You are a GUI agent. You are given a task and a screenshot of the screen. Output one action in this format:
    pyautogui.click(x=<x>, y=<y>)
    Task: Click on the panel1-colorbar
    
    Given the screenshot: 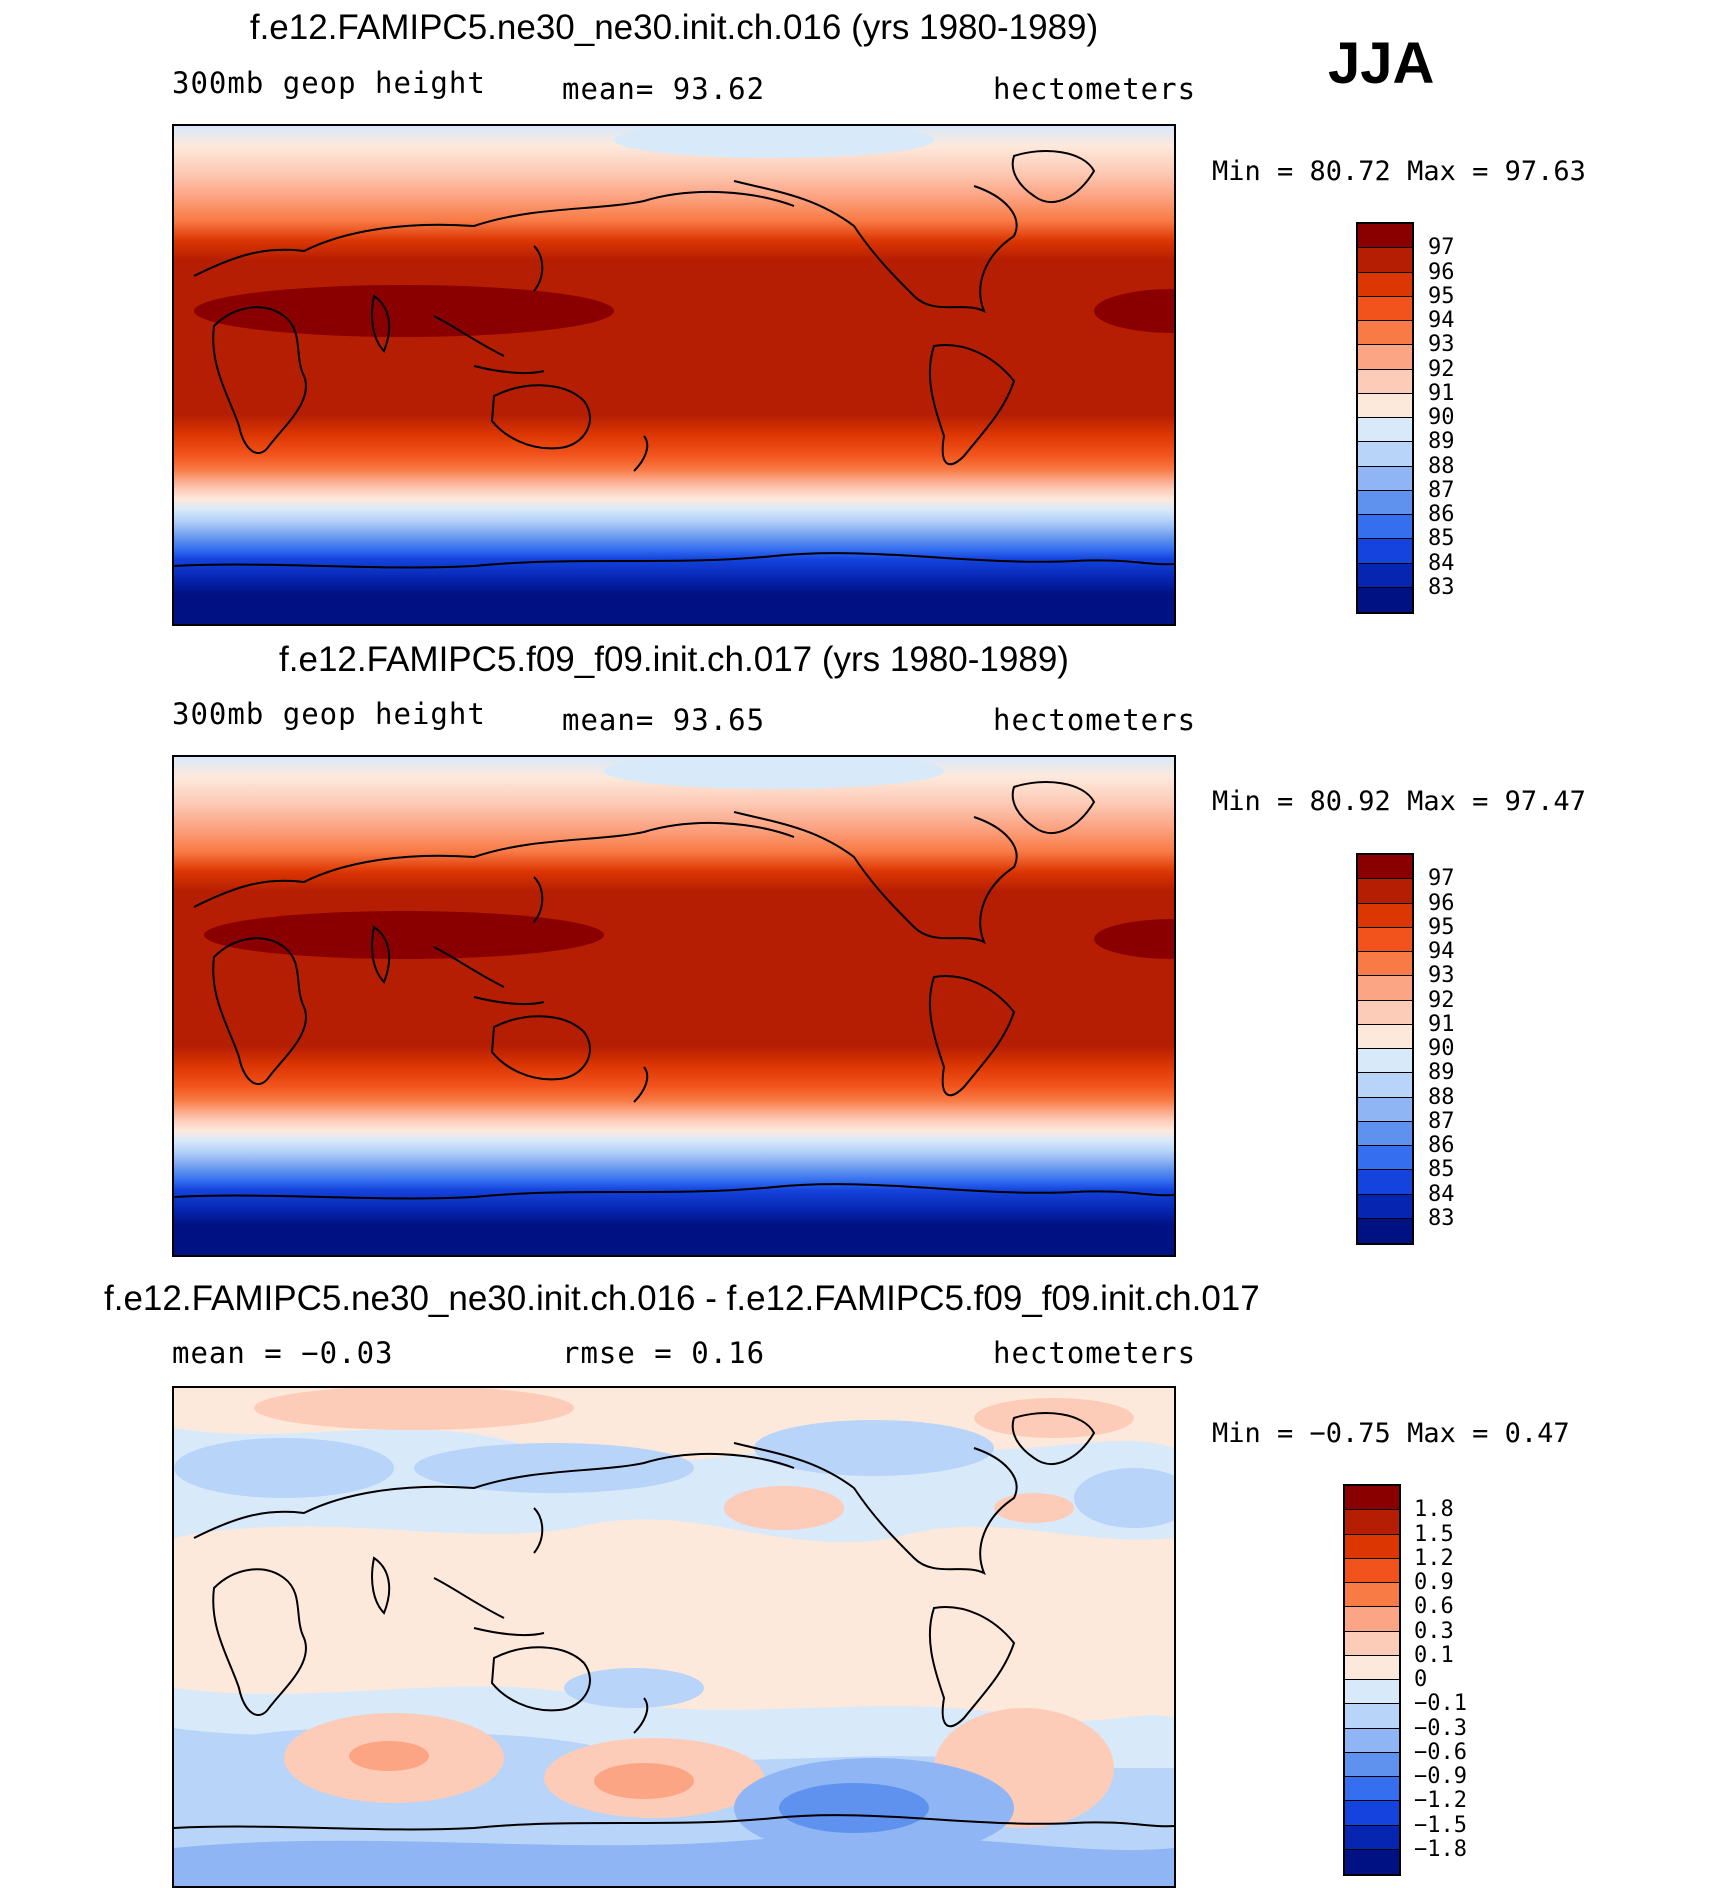 What is the action you would take?
    pyautogui.click(x=1385, y=418)
    